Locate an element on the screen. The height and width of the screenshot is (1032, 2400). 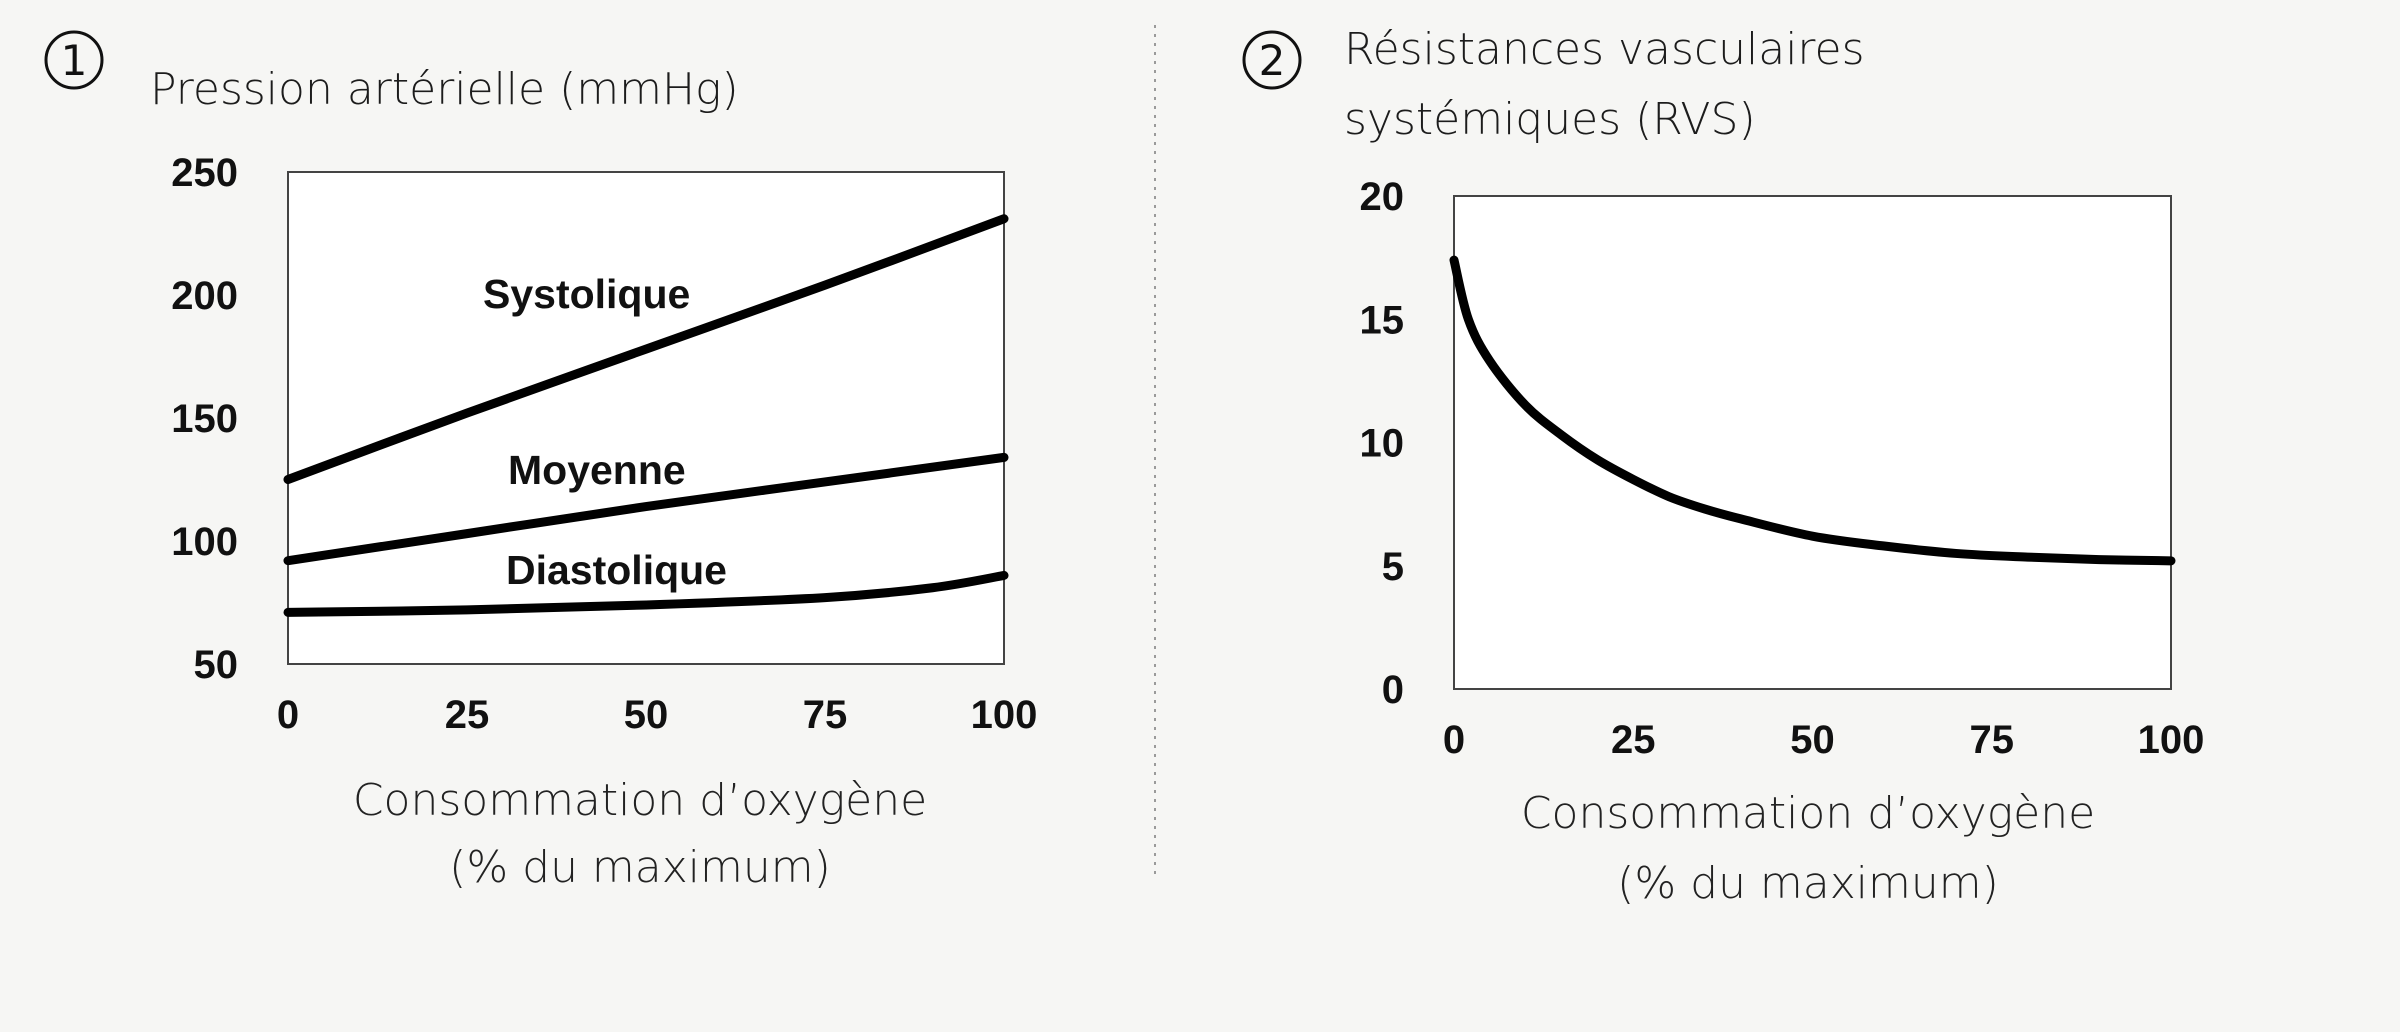
y-tick-label: 150 is located at coordinates (204, 419).